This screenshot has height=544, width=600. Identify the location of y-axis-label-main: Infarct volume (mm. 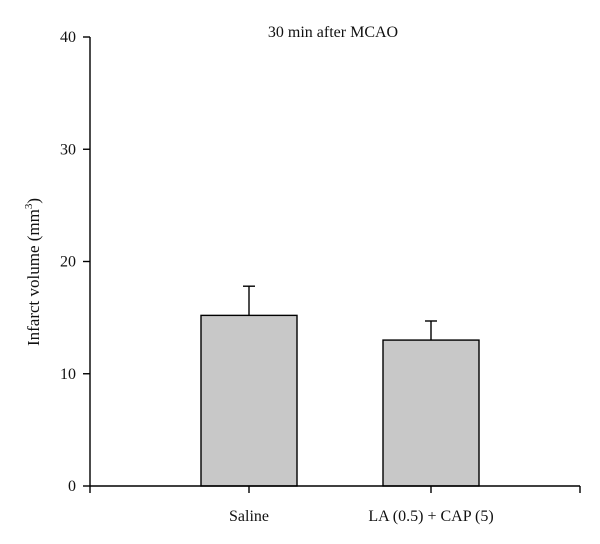
(33, 277).